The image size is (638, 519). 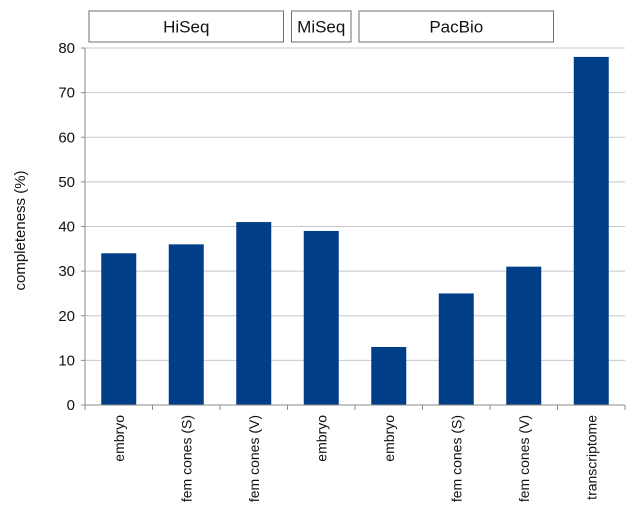 I want to click on y-tick-label: 20, so click(x=66, y=316).